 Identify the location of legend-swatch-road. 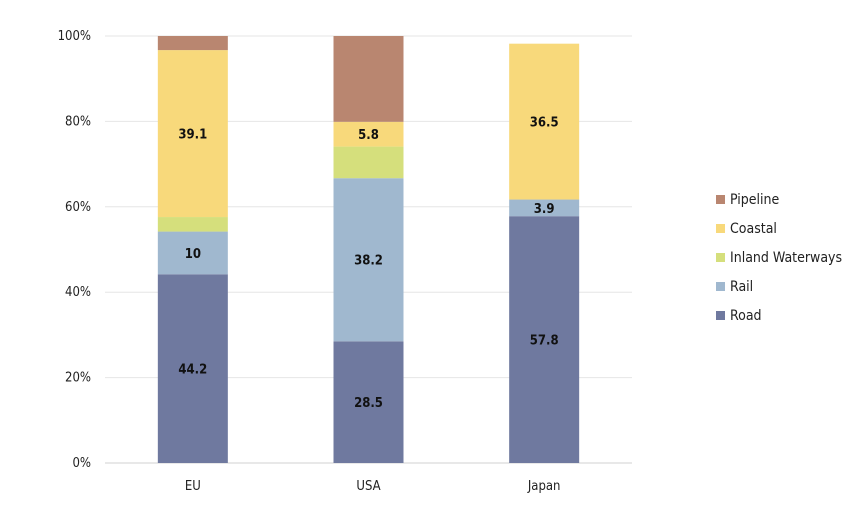
(720, 315).